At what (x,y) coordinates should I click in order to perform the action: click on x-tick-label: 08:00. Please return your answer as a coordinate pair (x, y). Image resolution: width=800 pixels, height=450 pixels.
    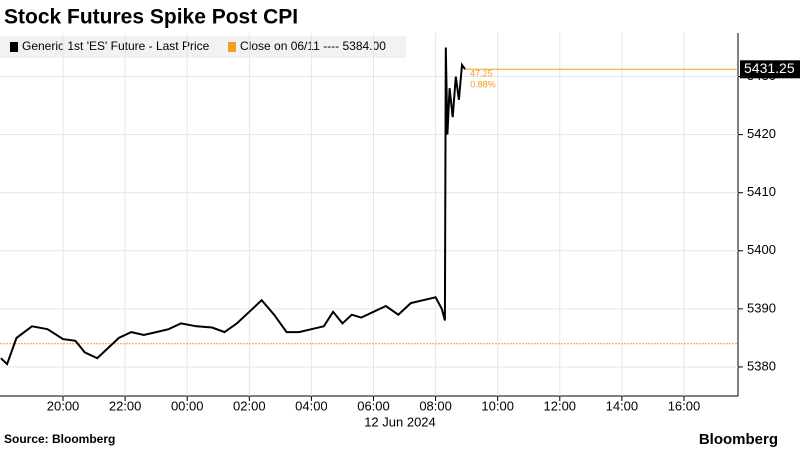
    Looking at the image, I should click on (435, 405).